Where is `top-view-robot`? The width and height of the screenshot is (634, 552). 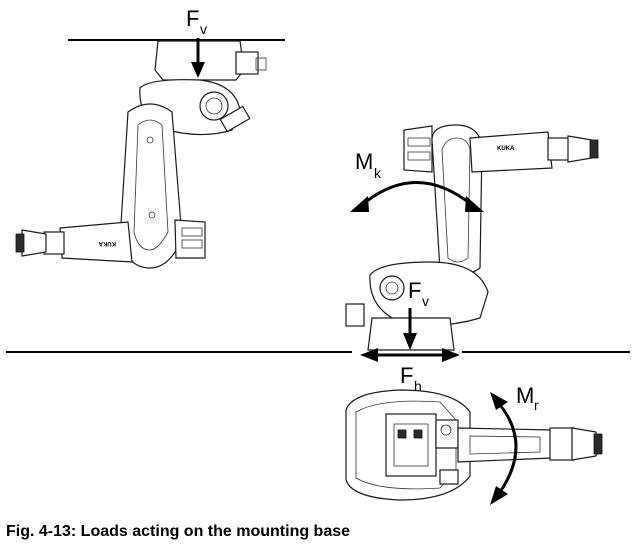
top-view-robot is located at coordinates (474, 445).